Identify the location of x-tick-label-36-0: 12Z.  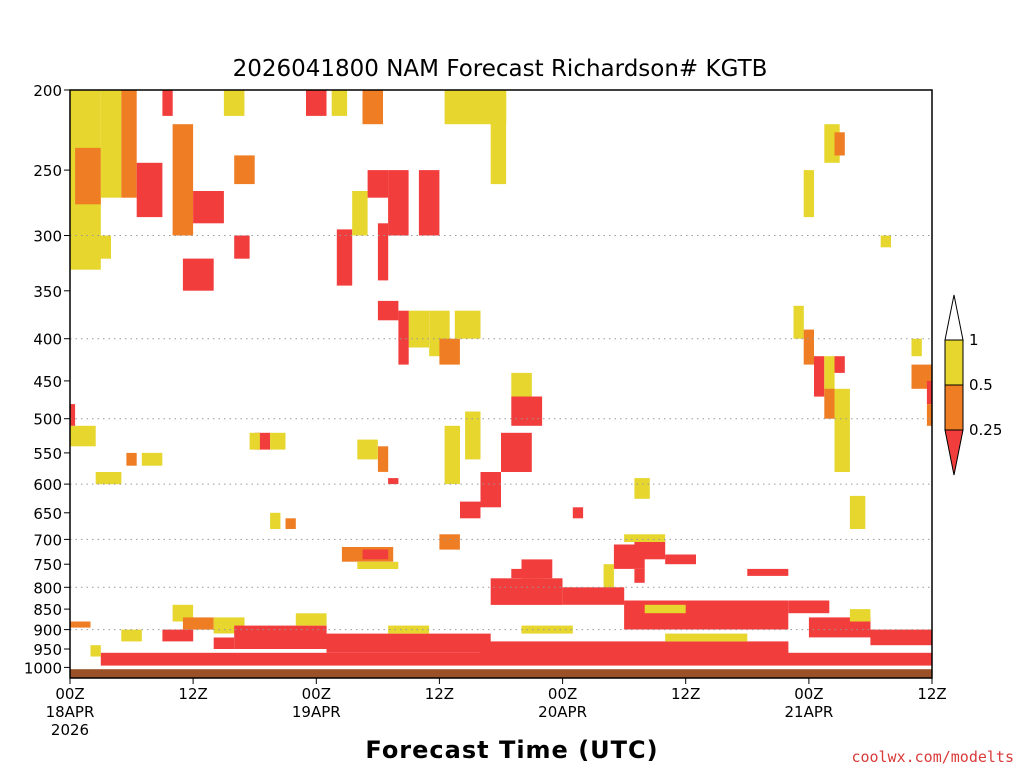
(439, 694).